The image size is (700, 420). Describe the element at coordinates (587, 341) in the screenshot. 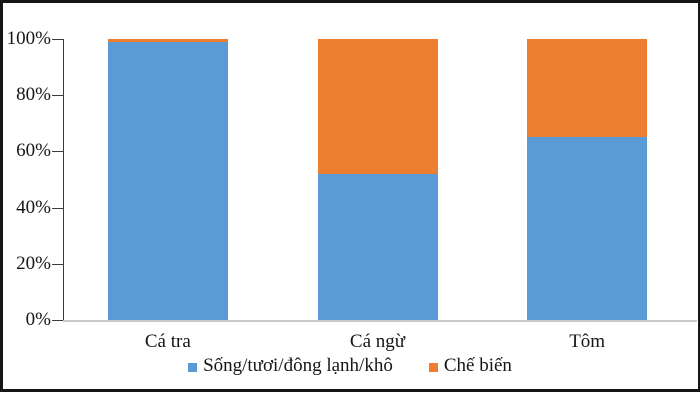

I see `x-category-label: Tôm` at that location.